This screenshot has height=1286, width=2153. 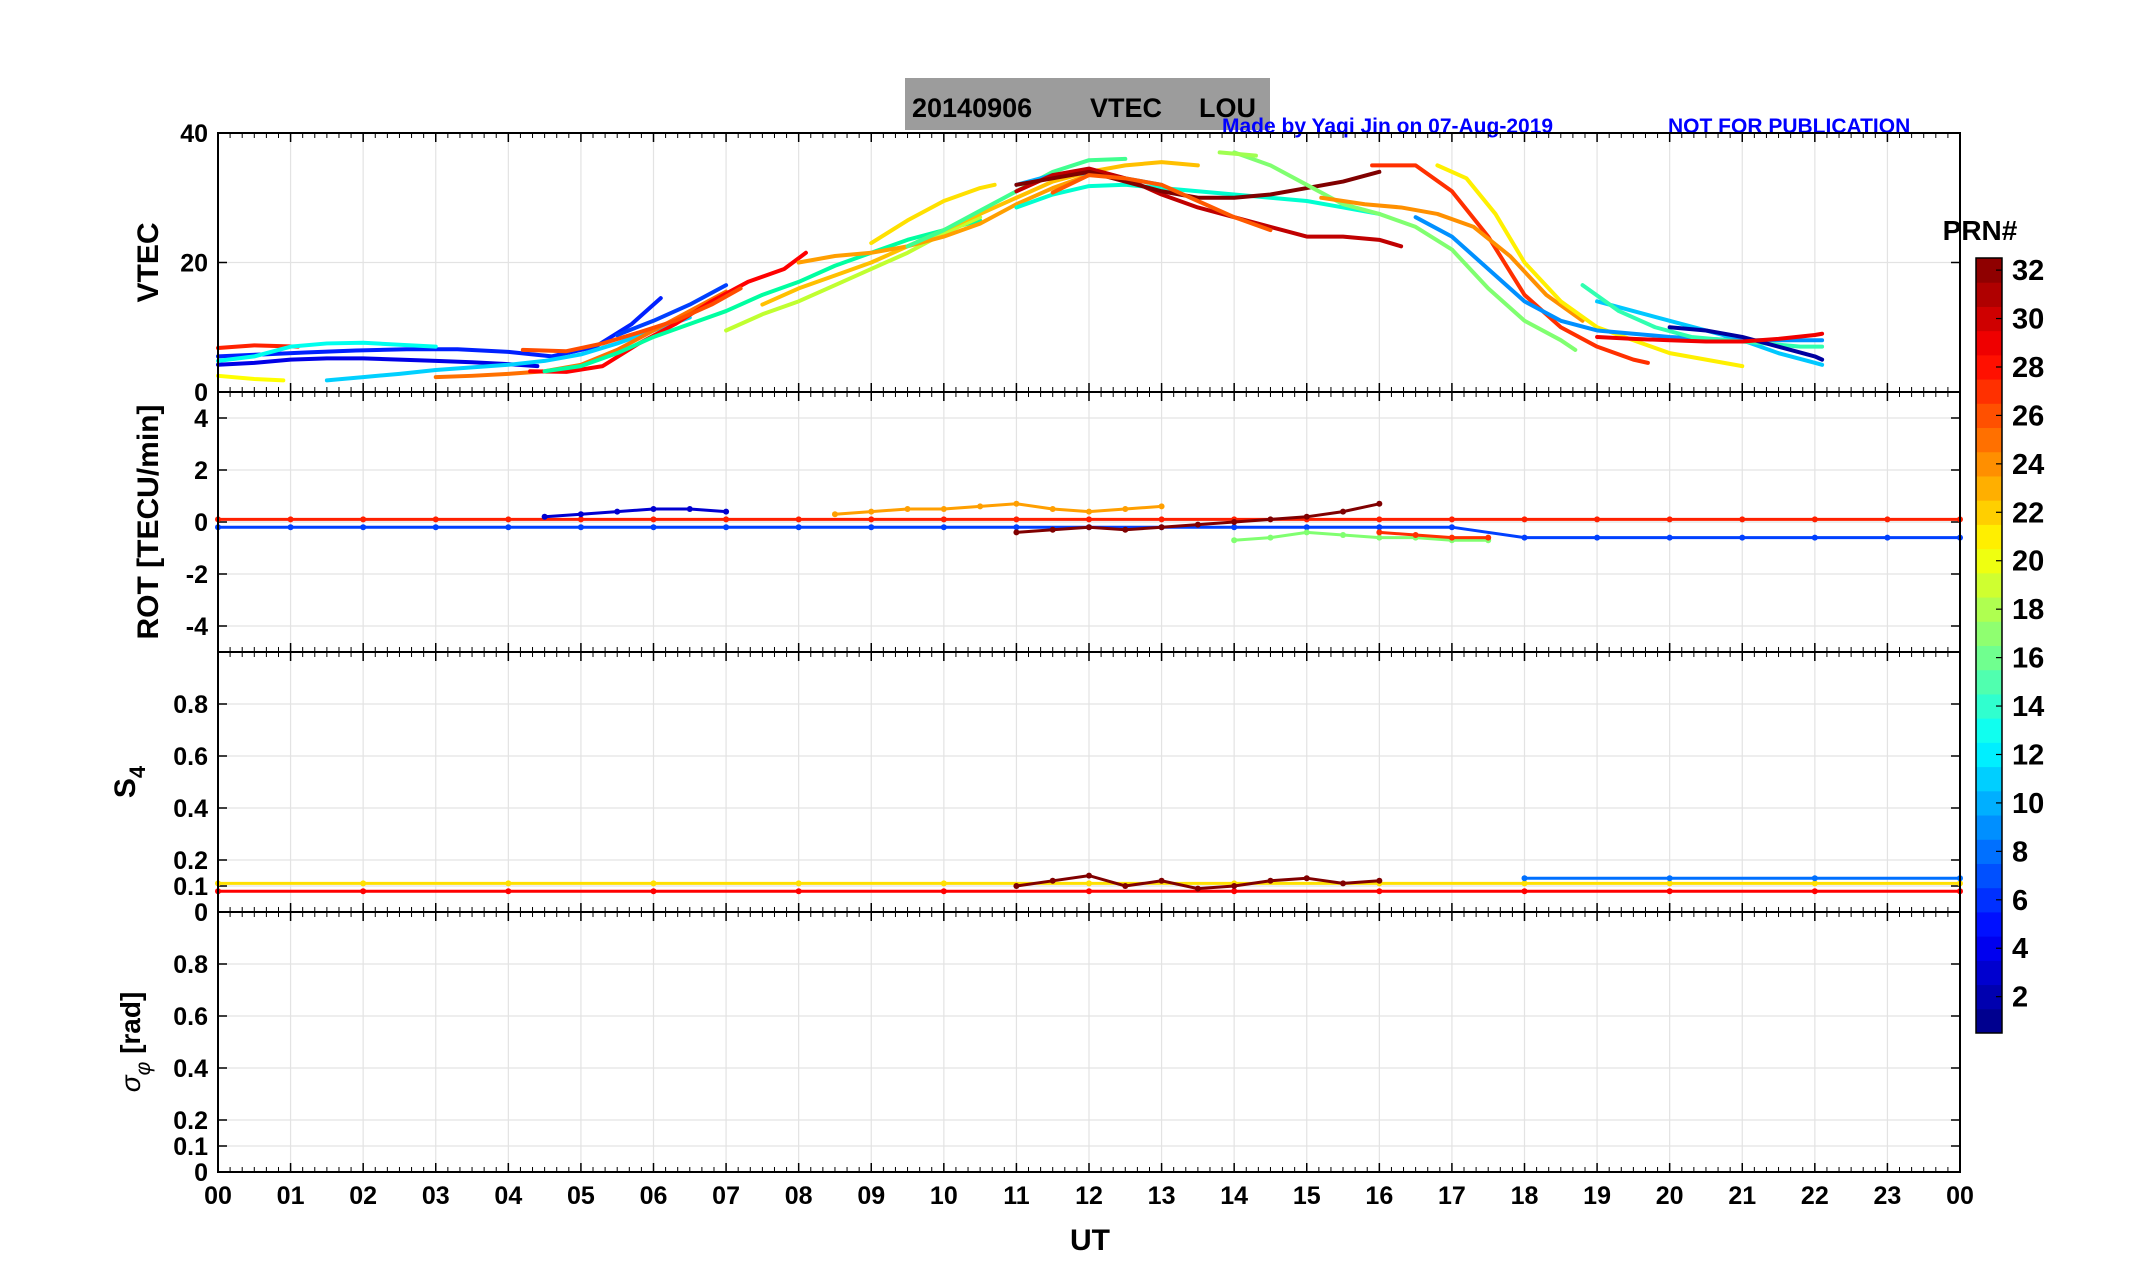 I want to click on y-tick-label: 0.6, so click(x=190, y=757).